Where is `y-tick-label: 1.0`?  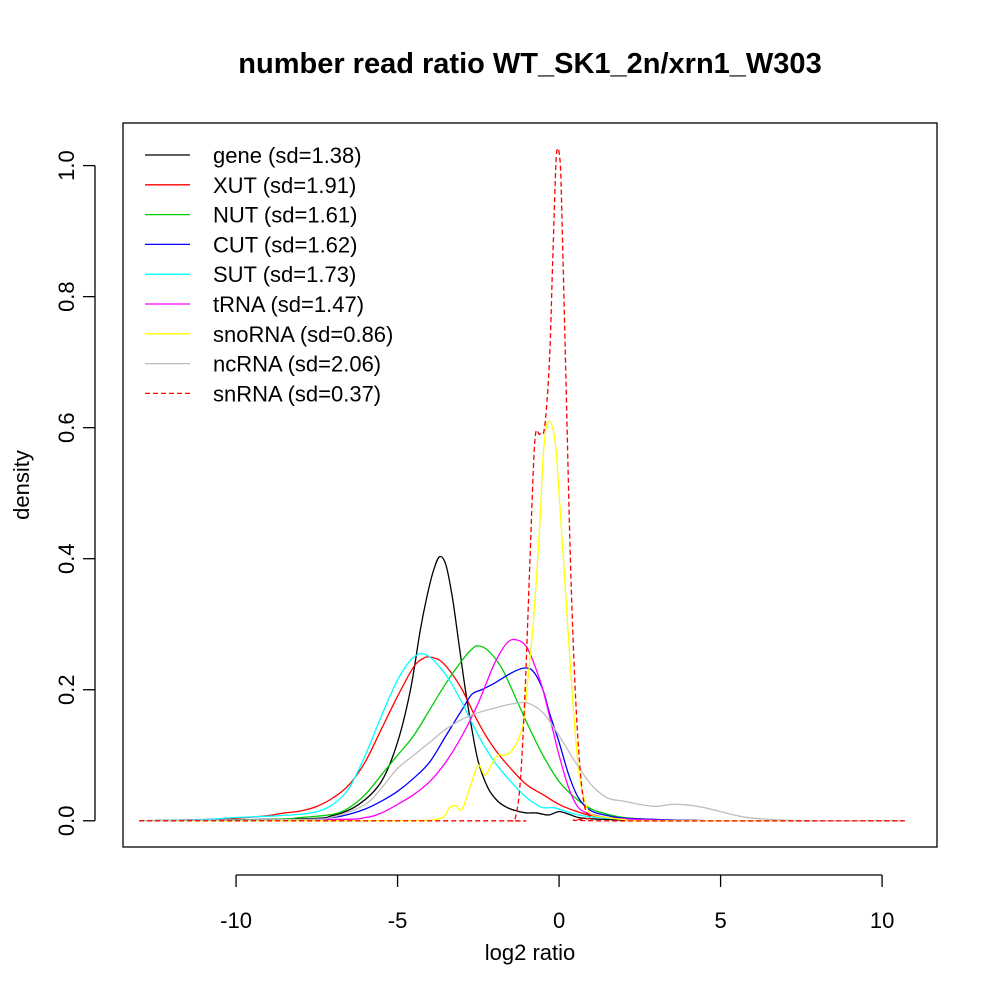
y-tick-label: 1.0 is located at coordinates (66, 165).